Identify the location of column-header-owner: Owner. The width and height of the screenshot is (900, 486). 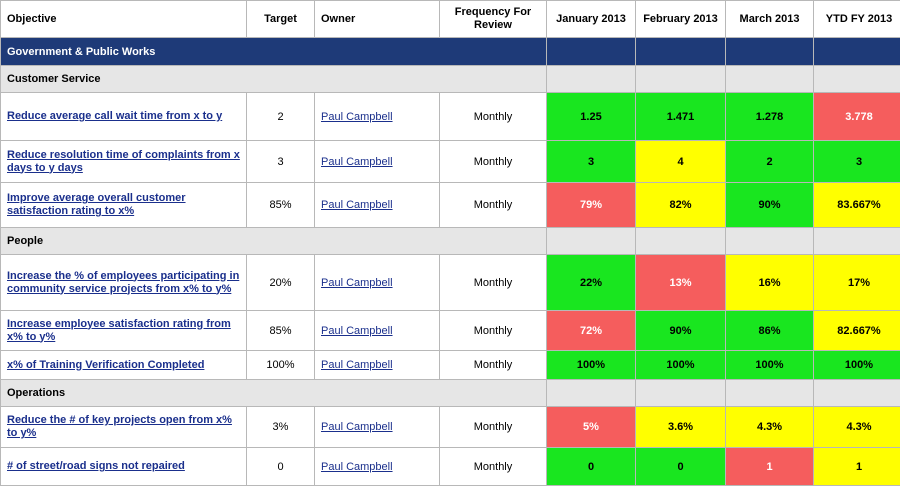
(377, 19).